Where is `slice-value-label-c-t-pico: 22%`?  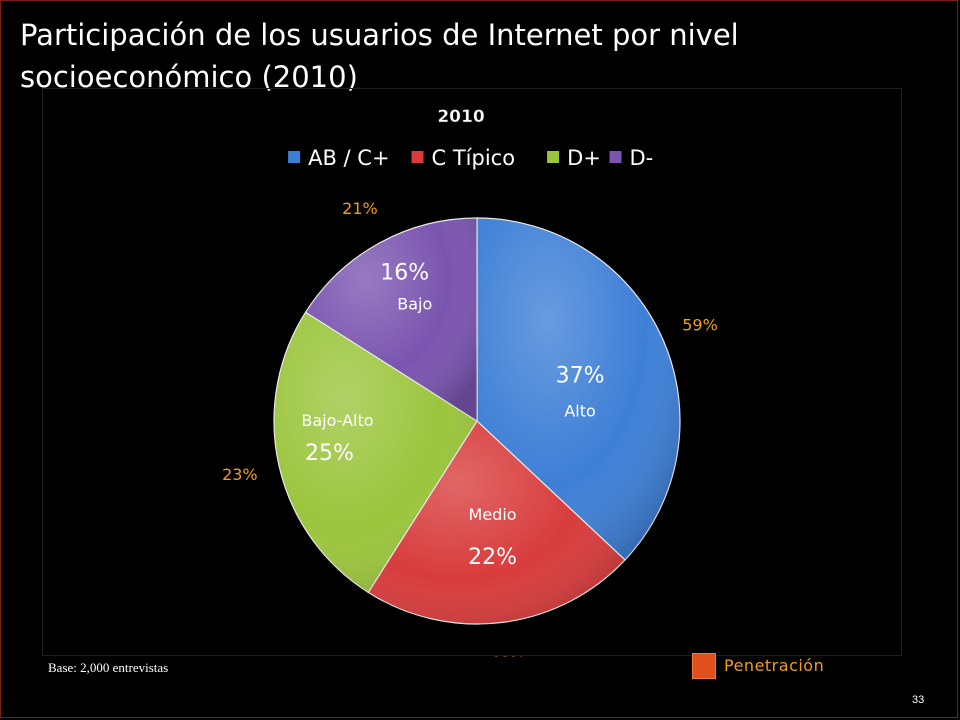 slice-value-label-c-t-pico: 22% is located at coordinates (492, 557).